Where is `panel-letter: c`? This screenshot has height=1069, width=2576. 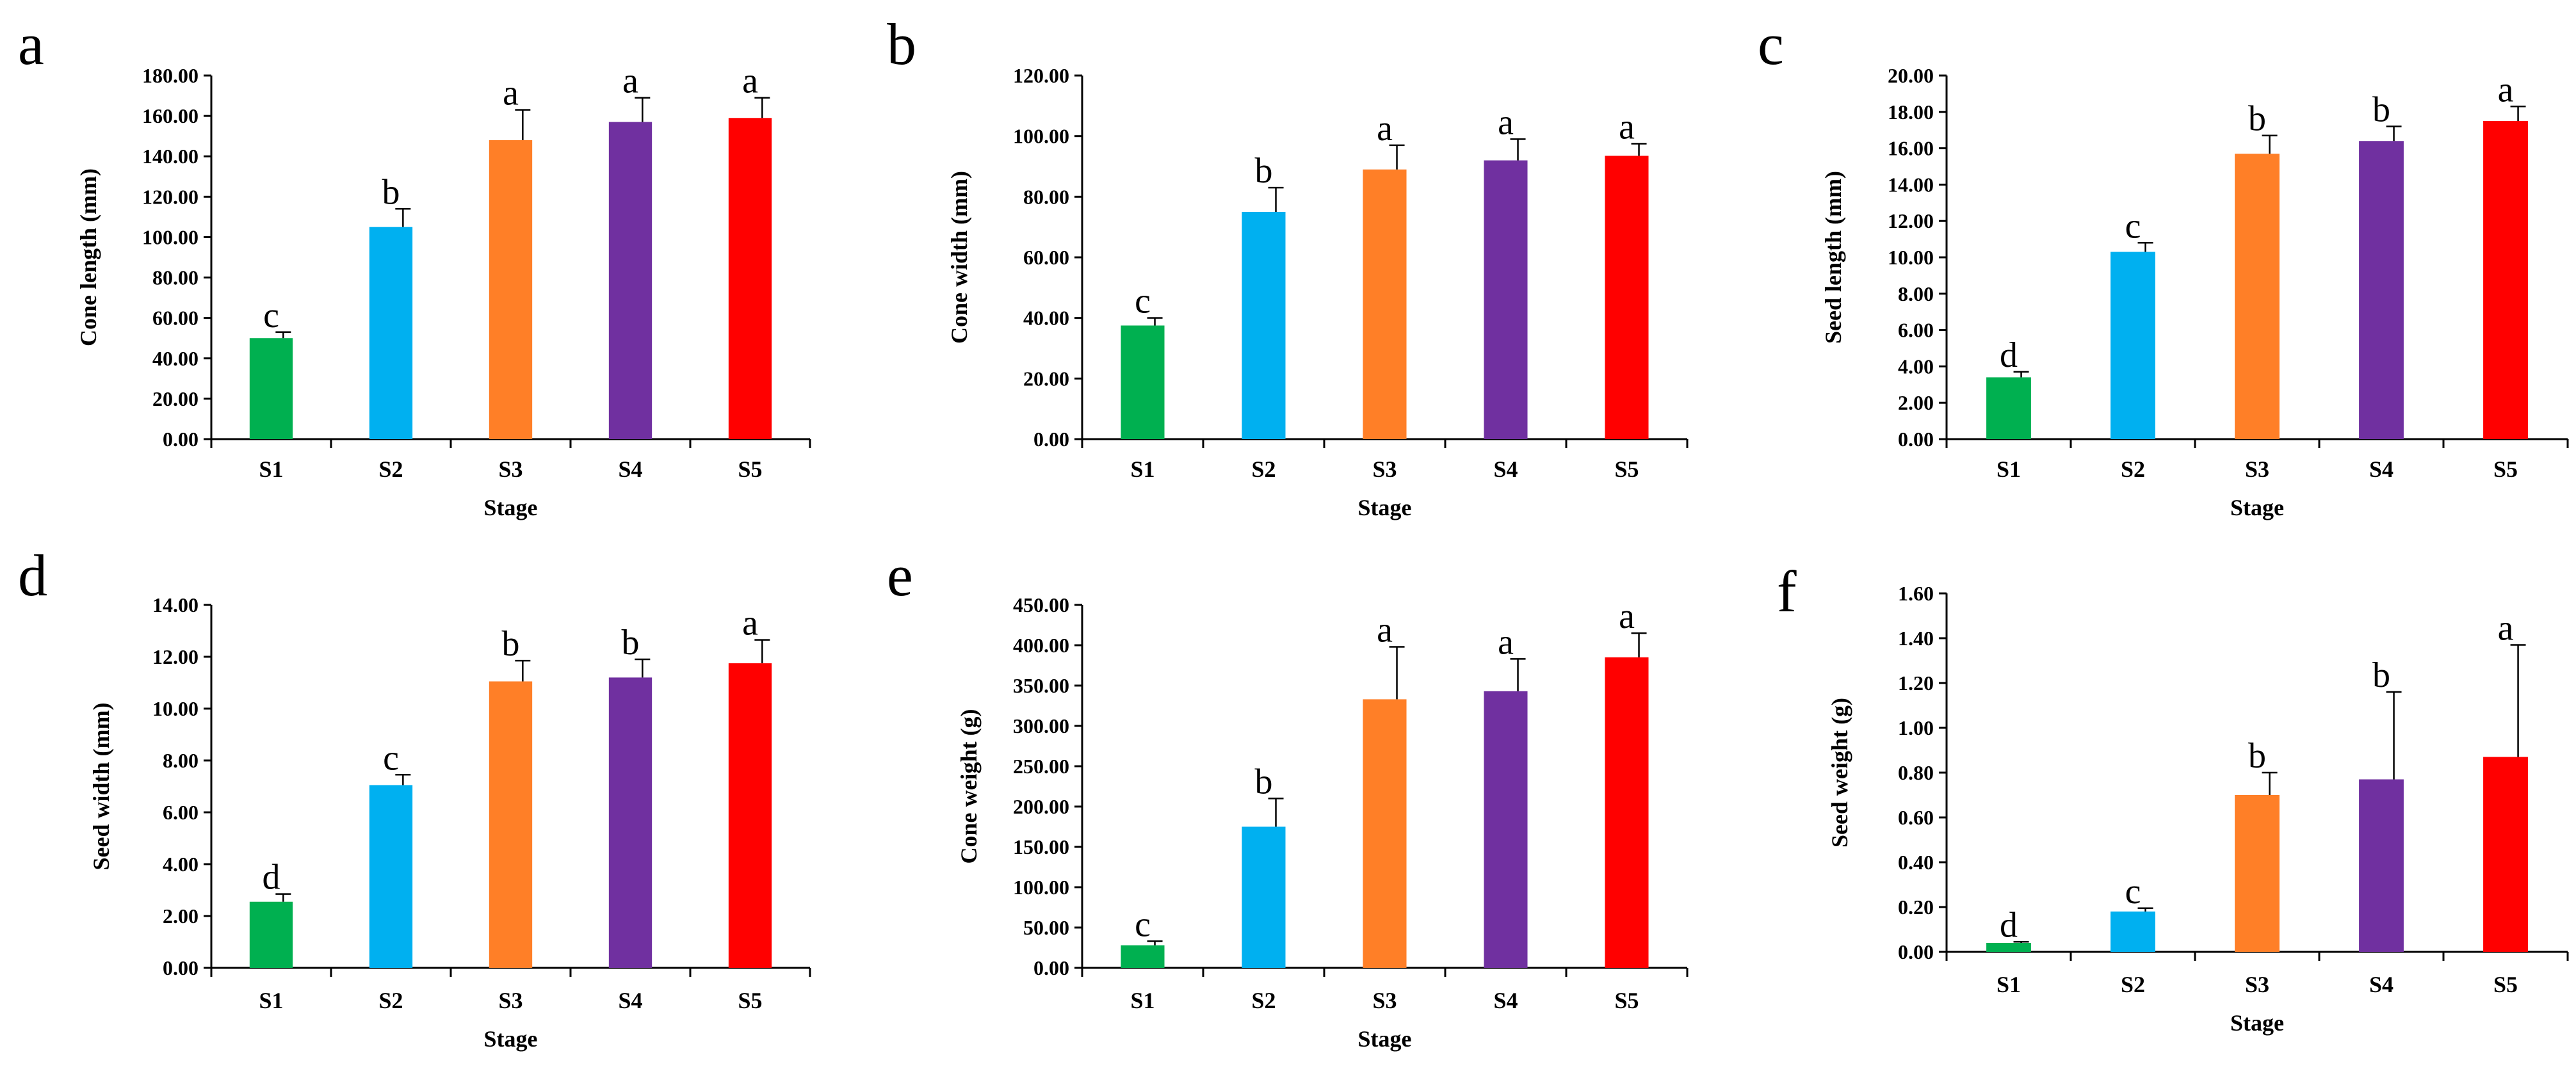
panel-letter: c is located at coordinates (1771, 44).